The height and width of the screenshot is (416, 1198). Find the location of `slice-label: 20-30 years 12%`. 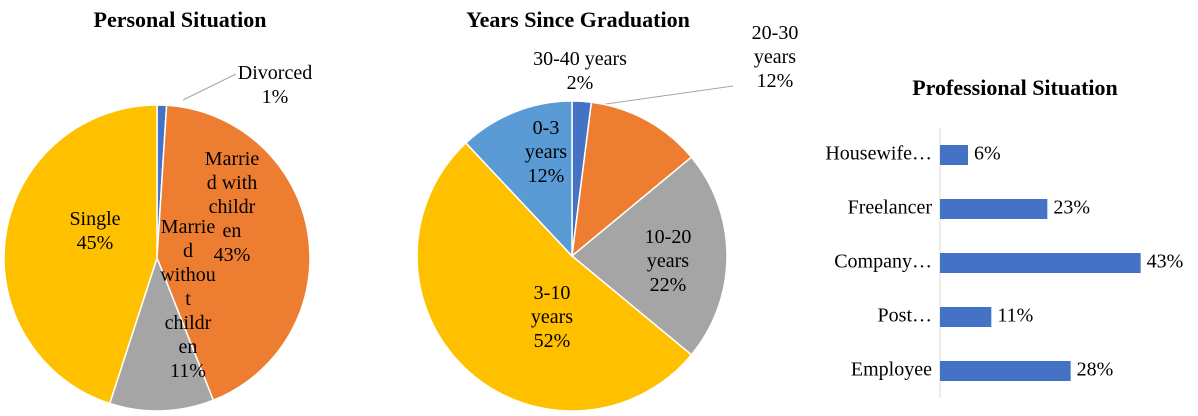

slice-label: 20-30 years 12% is located at coordinates (775, 57).